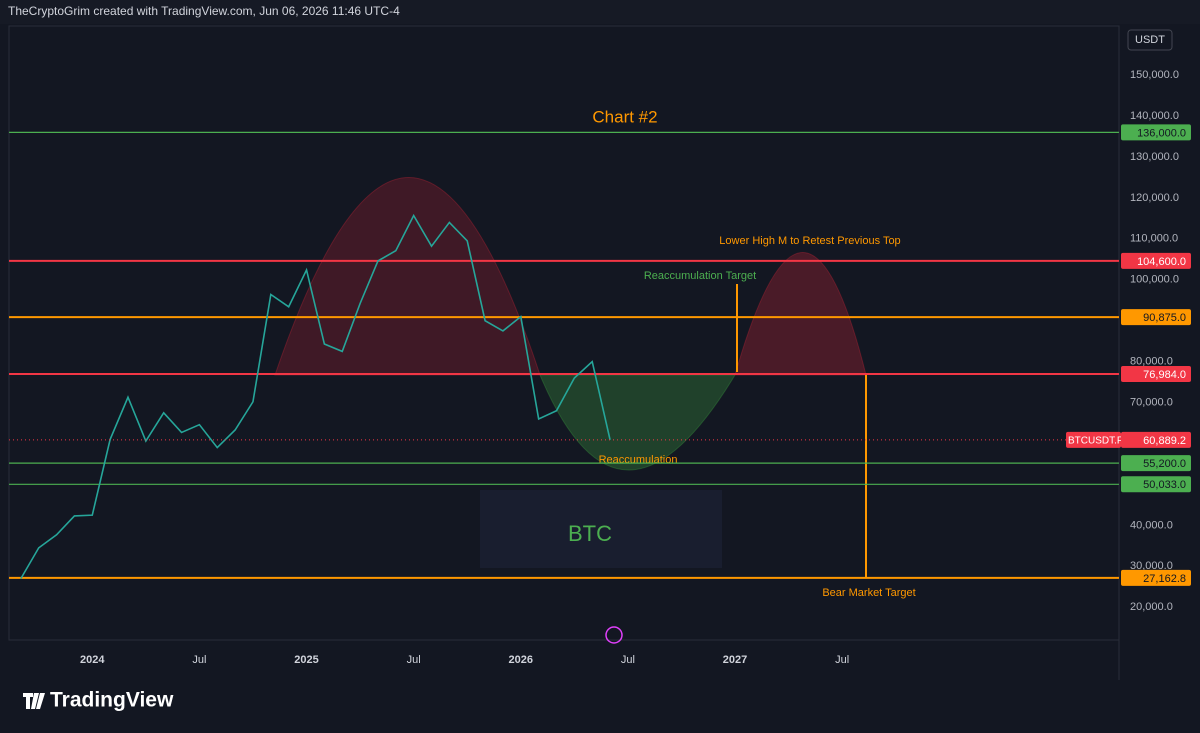  What do you see at coordinates (700, 276) in the screenshot?
I see `annotation: Reaccumulation Target` at bounding box center [700, 276].